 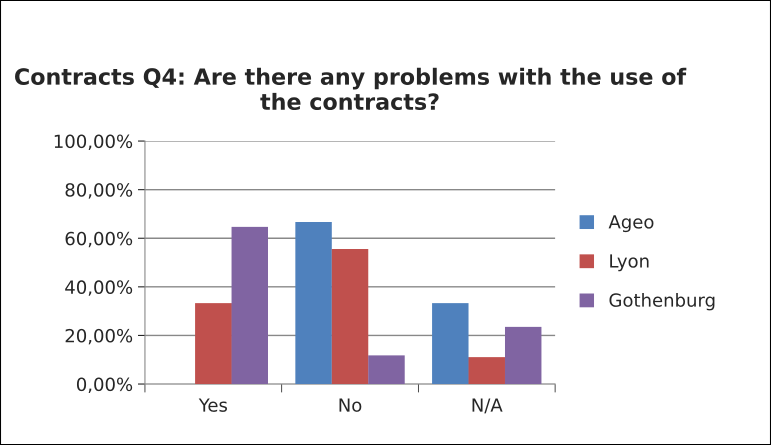 What do you see at coordinates (661, 301) in the screenshot?
I see `legend-label: Gothenburg` at bounding box center [661, 301].